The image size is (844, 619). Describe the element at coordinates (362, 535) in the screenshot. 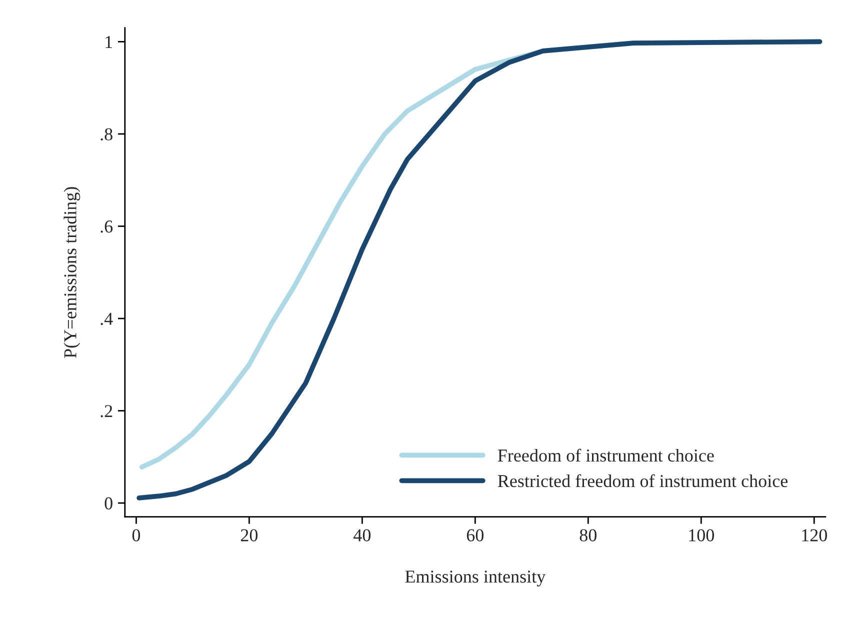

I see `x-tick-label: 40` at that location.